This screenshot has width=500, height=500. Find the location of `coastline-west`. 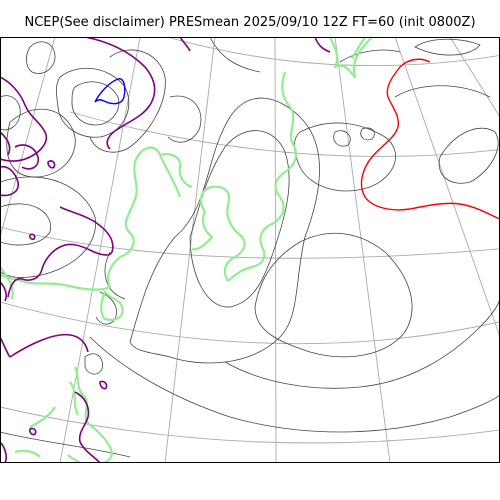

coastline-west is located at coordinates (7, 283).